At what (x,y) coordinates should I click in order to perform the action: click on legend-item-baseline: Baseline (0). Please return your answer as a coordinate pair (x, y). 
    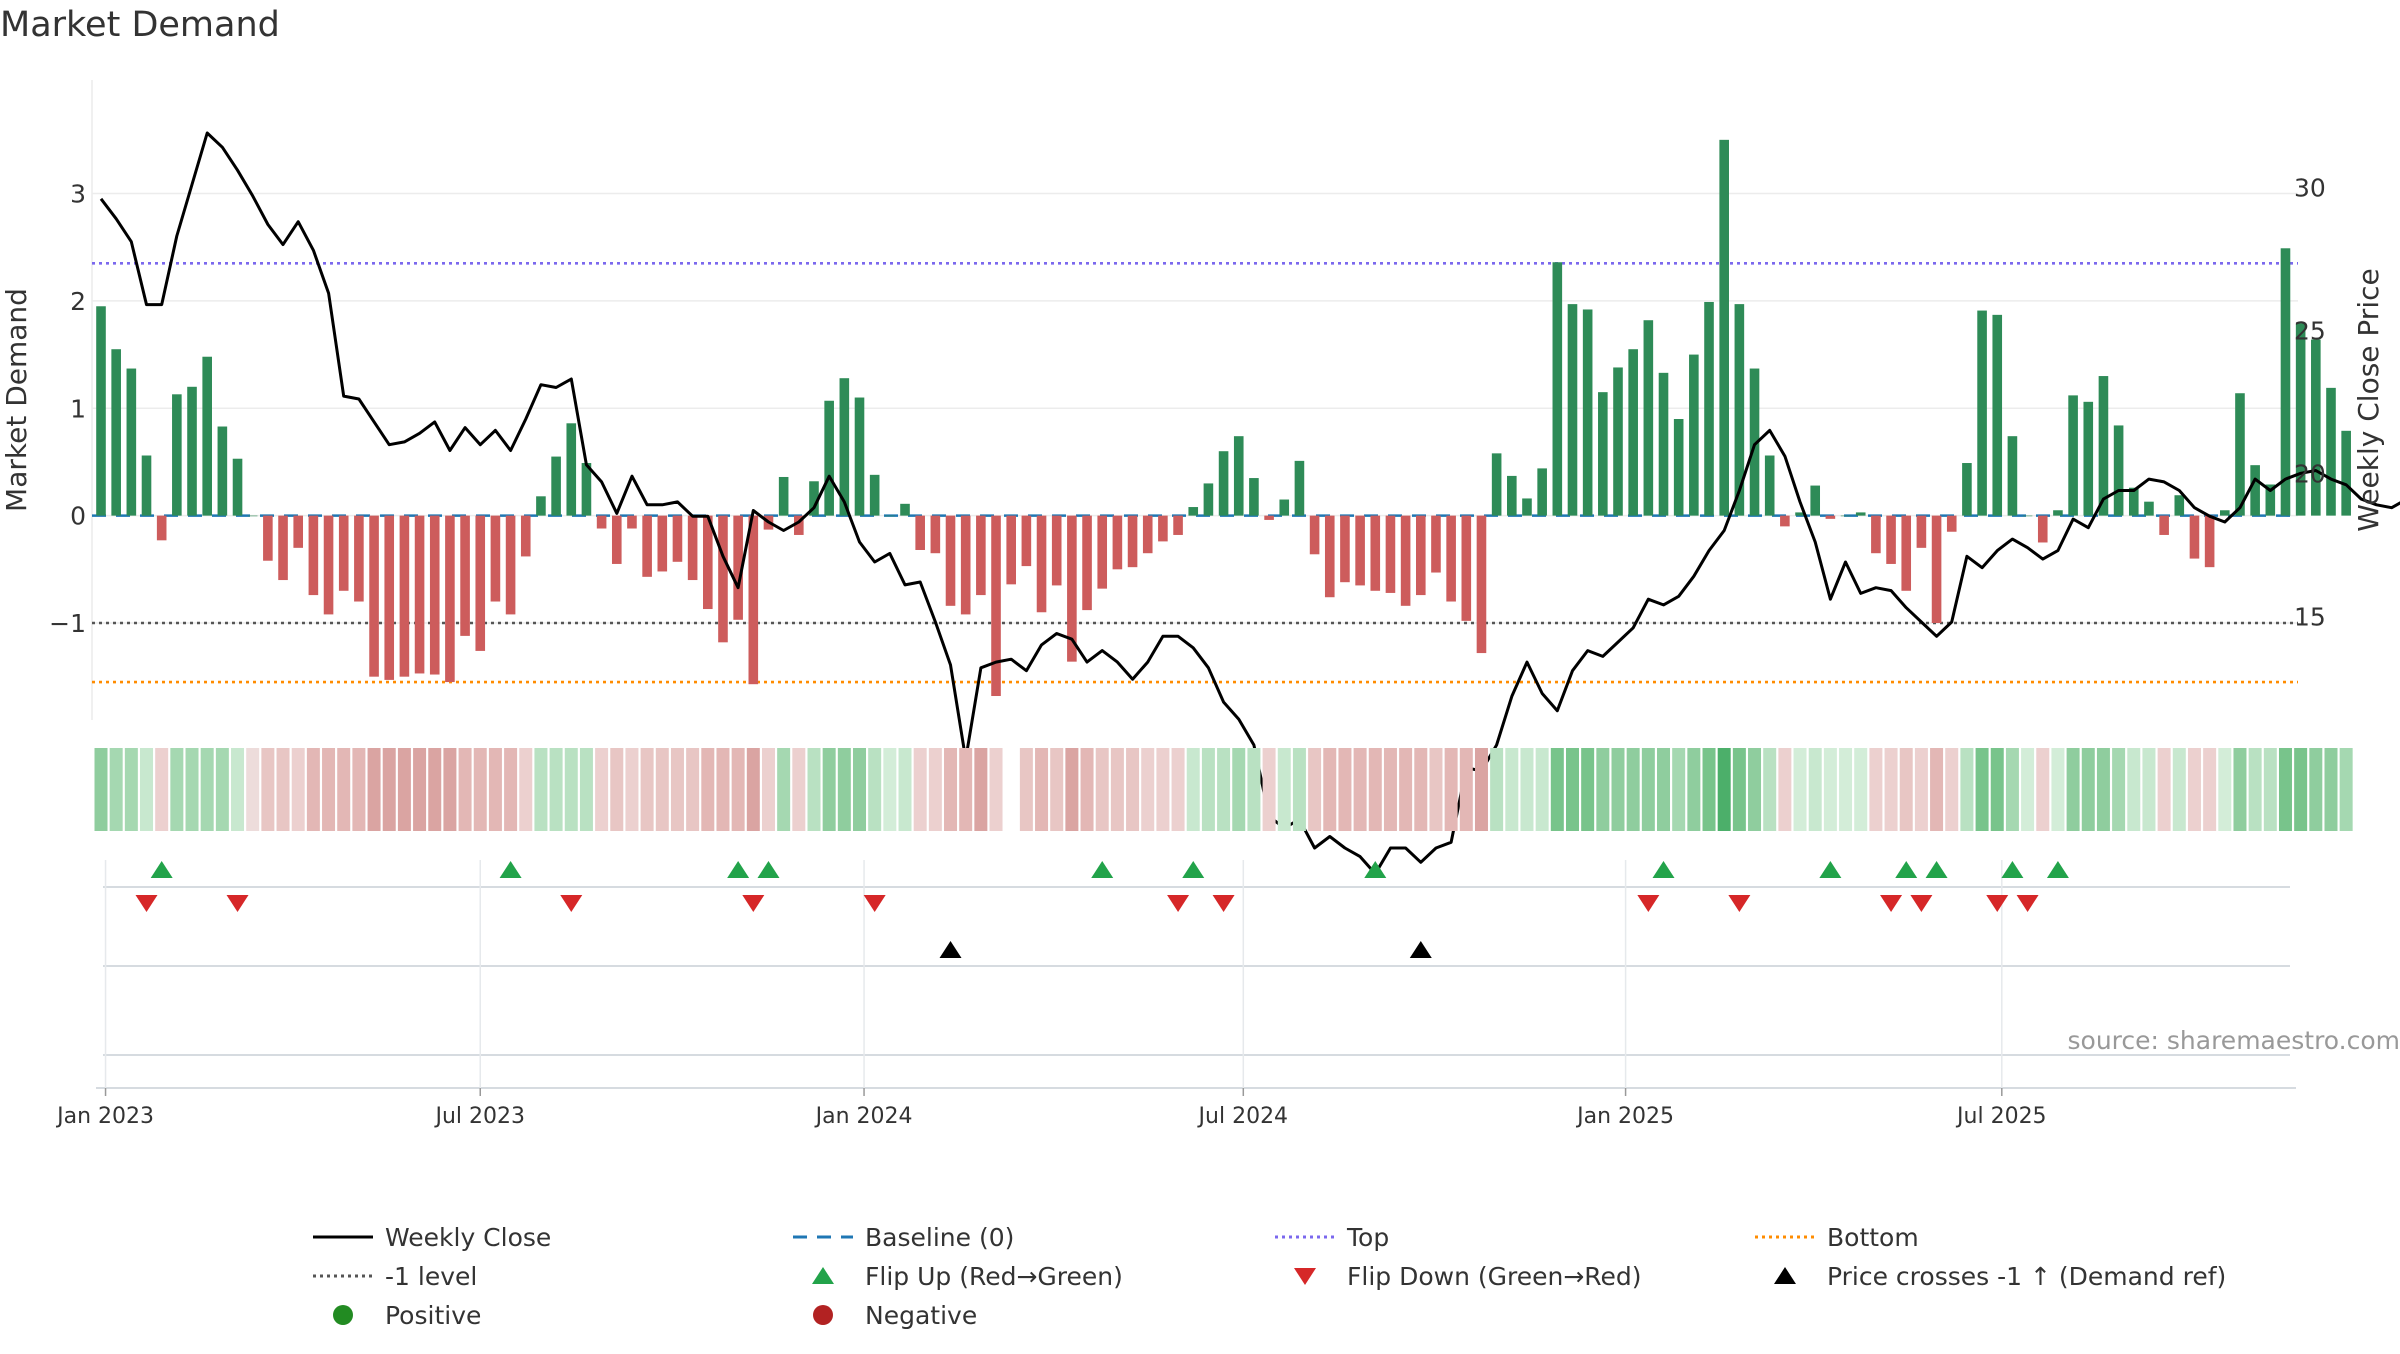
    Looking at the image, I should click on (903, 1237).